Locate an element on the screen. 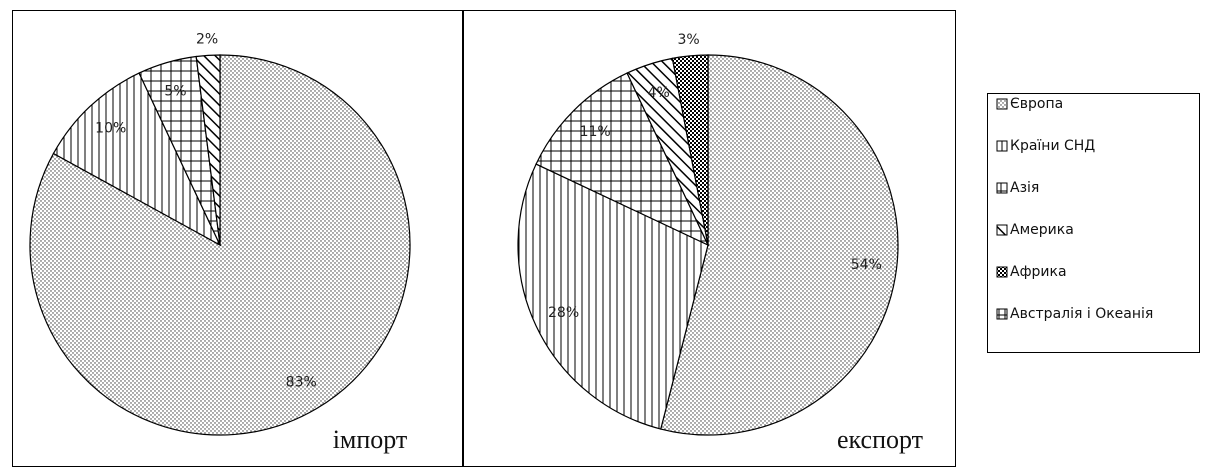 This screenshot has height=472, width=1208. legend-box is located at coordinates (1093, 223).